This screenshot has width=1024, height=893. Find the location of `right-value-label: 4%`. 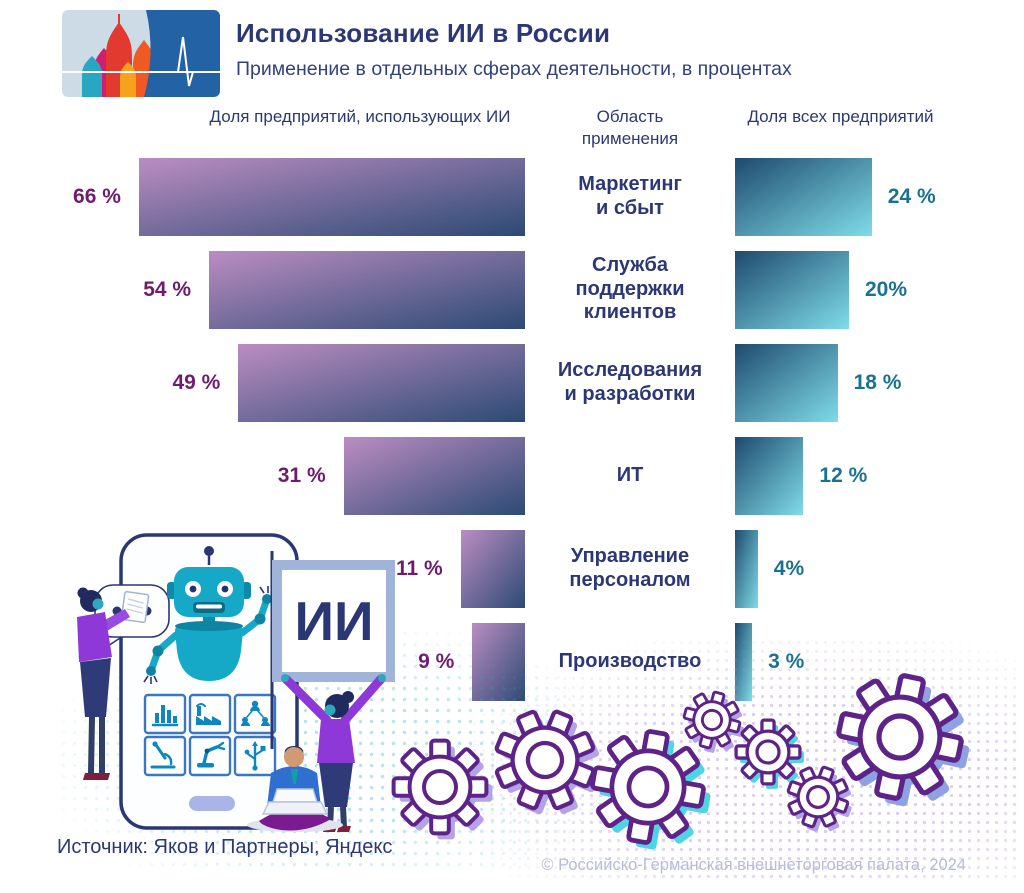

right-value-label: 4% is located at coordinates (789, 568).